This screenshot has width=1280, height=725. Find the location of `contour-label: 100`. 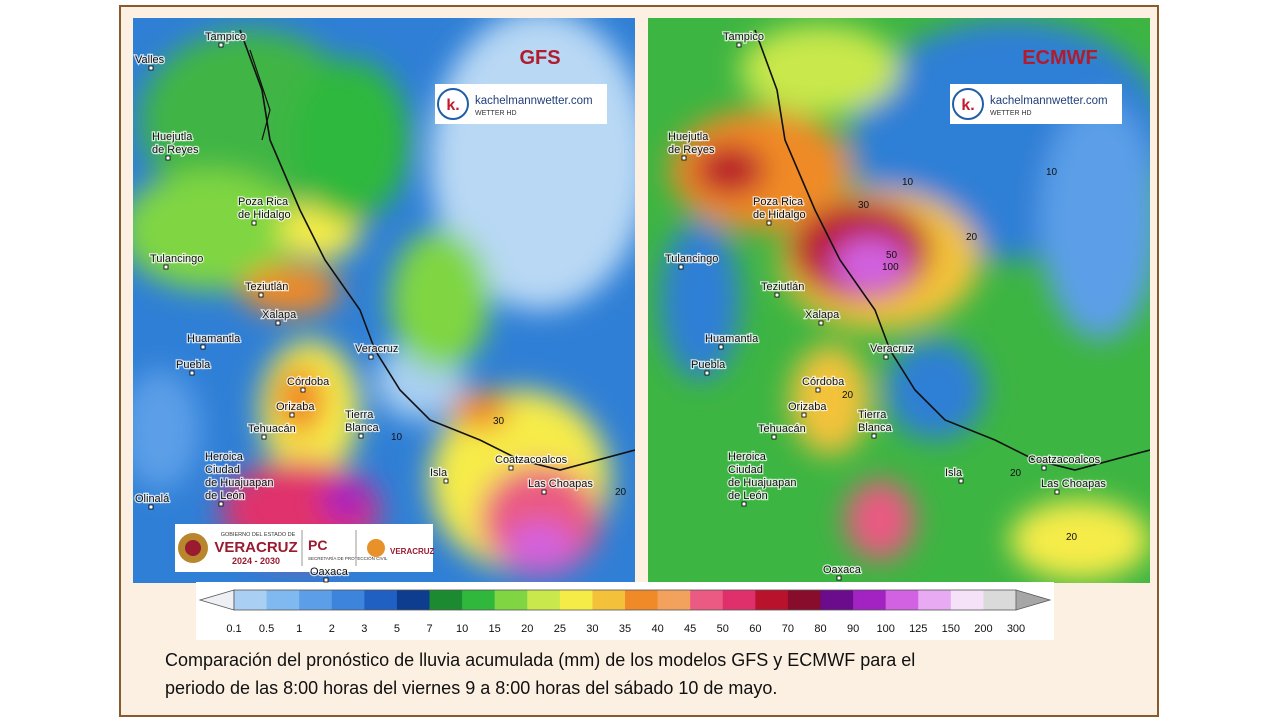

contour-label: 100 is located at coordinates (890, 267).